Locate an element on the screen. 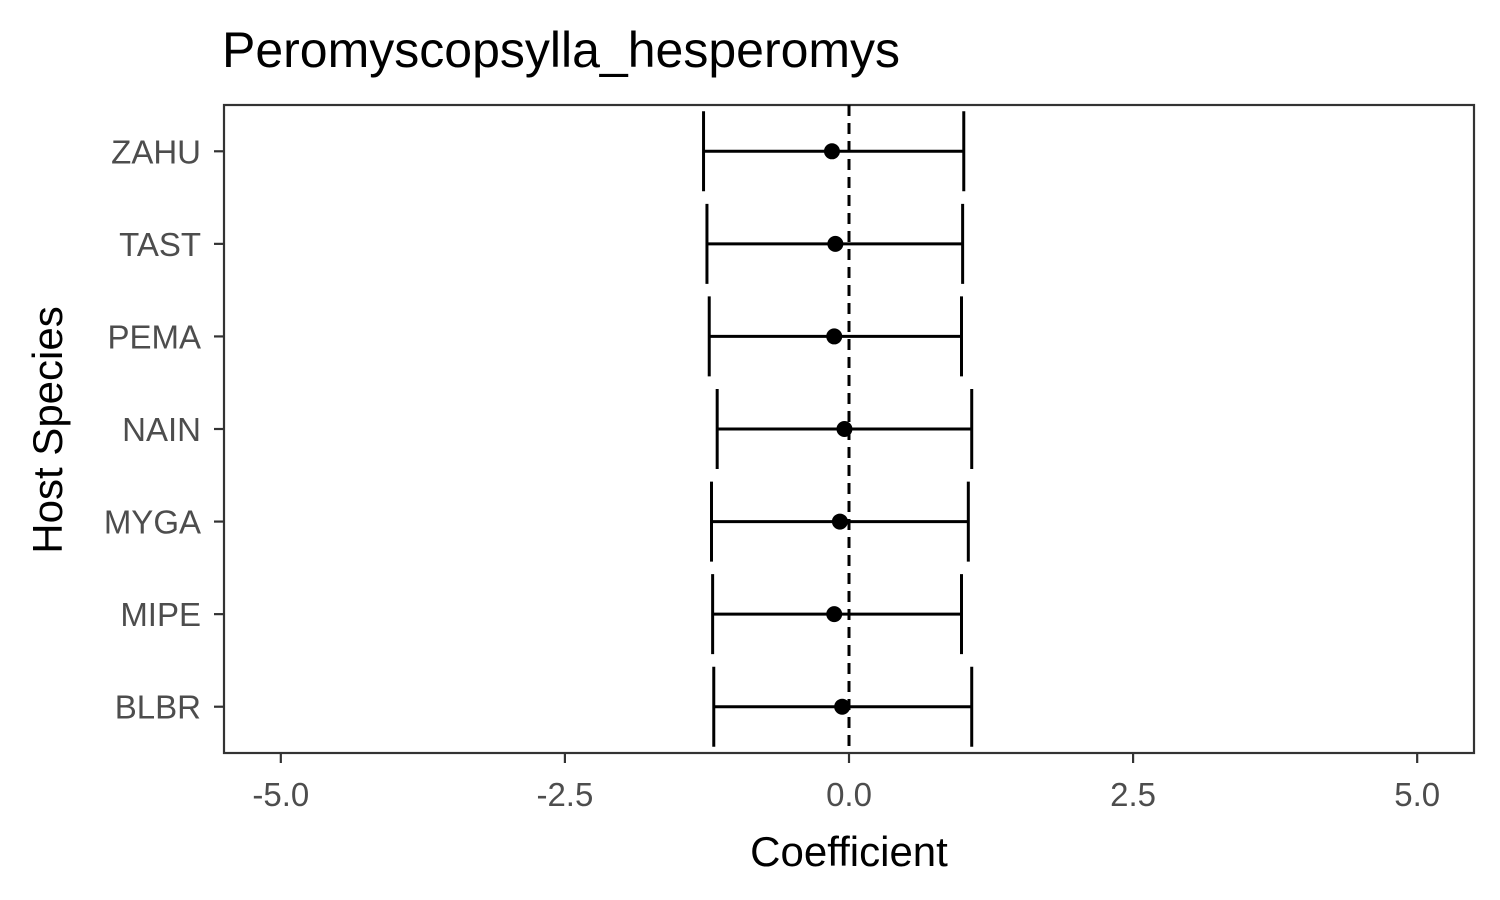 Image resolution: width=1500 pixels, height=900 pixels. y-axis-title: Host Species is located at coordinates (47, 429).